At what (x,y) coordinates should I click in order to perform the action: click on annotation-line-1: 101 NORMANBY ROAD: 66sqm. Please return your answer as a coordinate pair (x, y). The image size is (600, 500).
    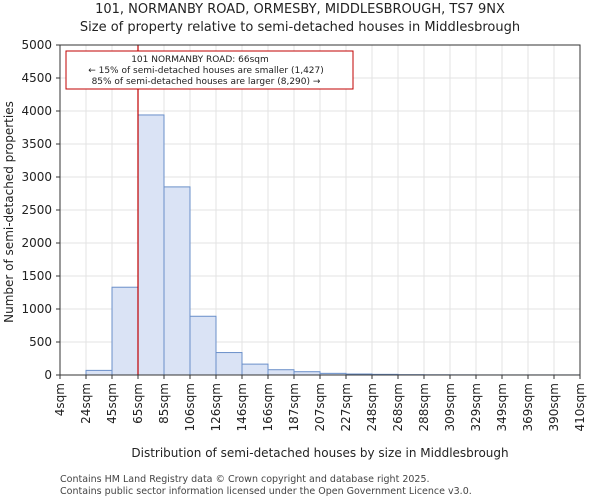
    Looking at the image, I should click on (200, 60).